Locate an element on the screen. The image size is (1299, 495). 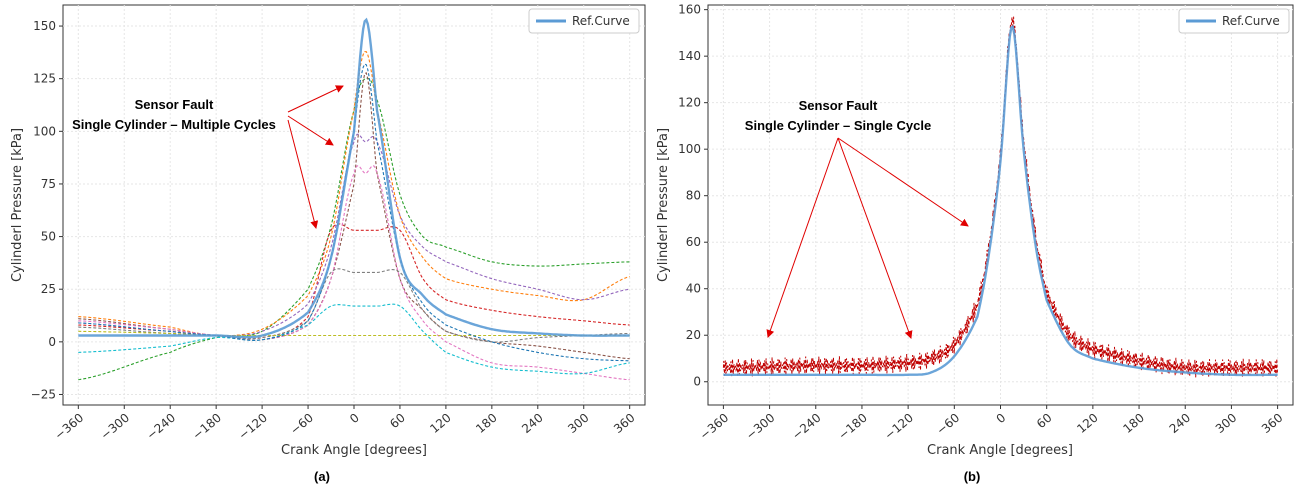
xtick-label-b-1: −300 is located at coordinates (760, 427).